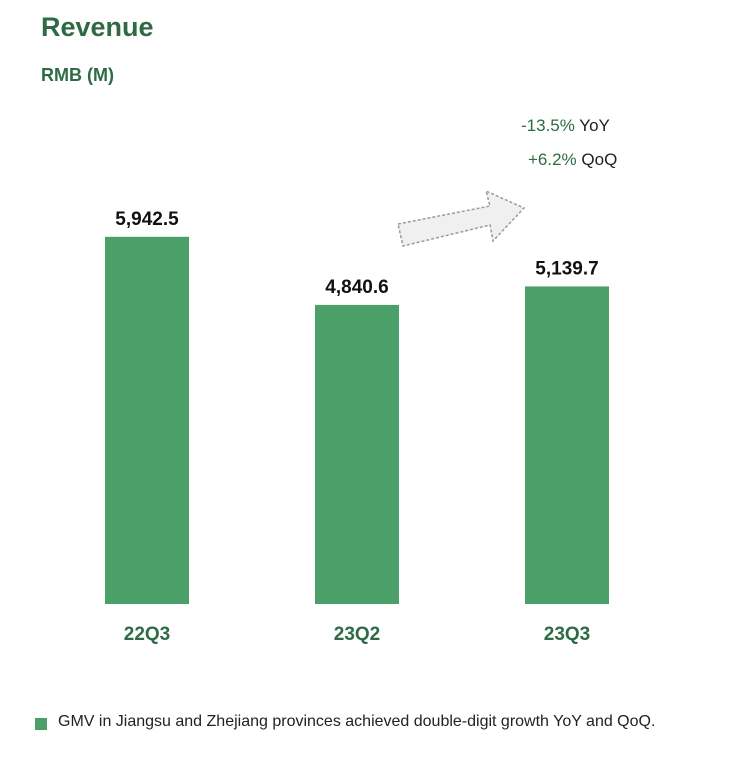 The width and height of the screenshot is (736, 758). Describe the element at coordinates (147, 634) in the screenshot. I see `x-tick-label-22Q3: 22Q3` at that location.